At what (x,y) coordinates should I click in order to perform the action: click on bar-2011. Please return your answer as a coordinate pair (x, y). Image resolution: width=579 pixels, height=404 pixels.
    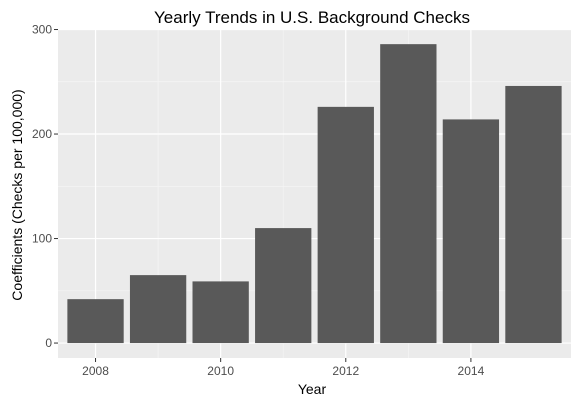
    Looking at the image, I should click on (283, 286).